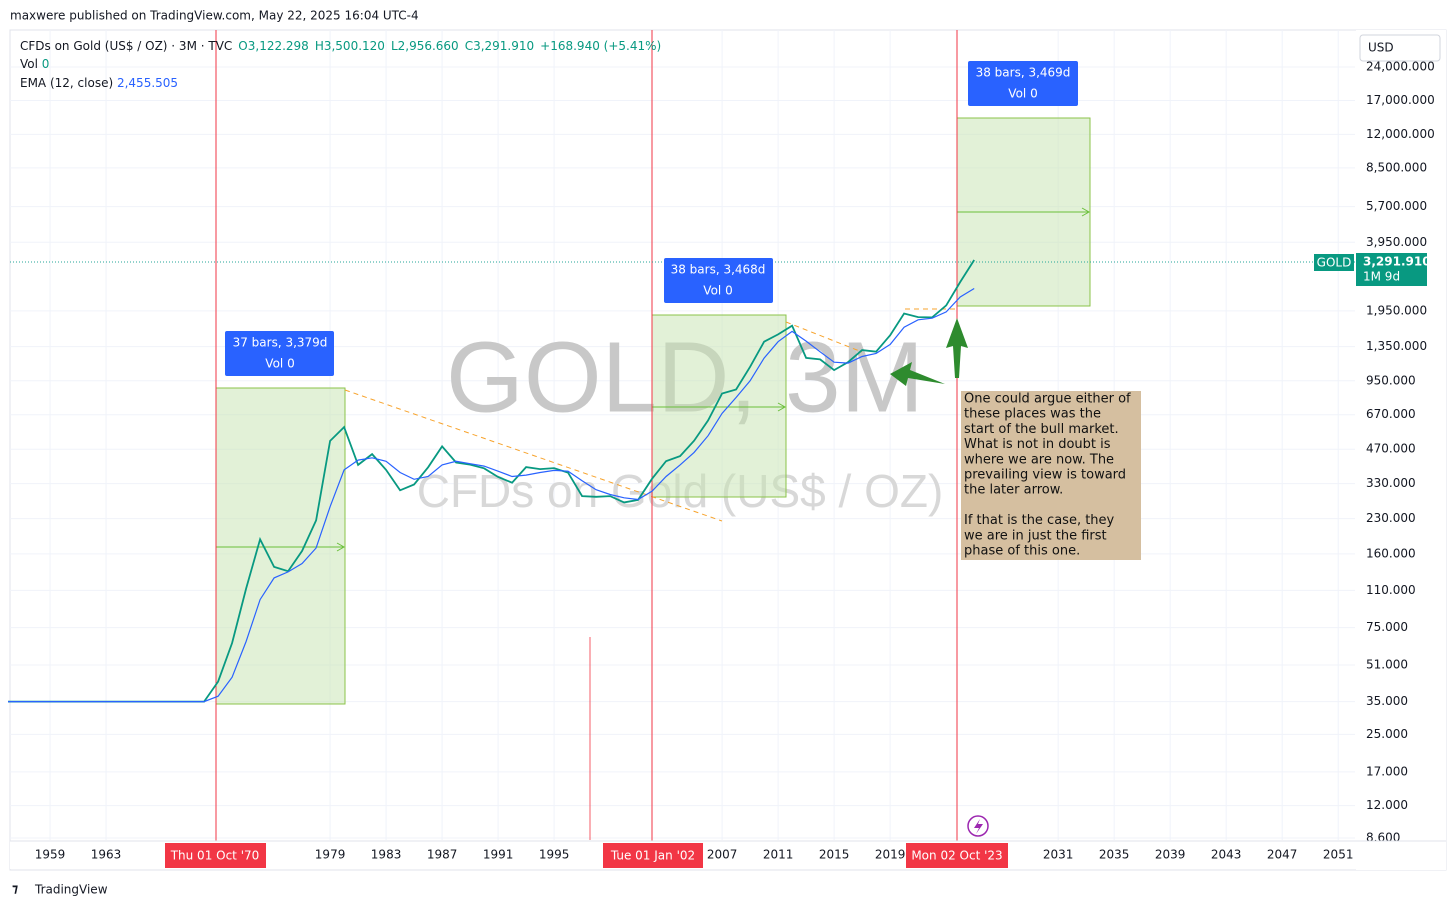 Image resolution: width=1456 pixels, height=909 pixels. What do you see at coordinates (1391, 380) in the screenshot?
I see `y-tick-label: 950.000` at bounding box center [1391, 380].